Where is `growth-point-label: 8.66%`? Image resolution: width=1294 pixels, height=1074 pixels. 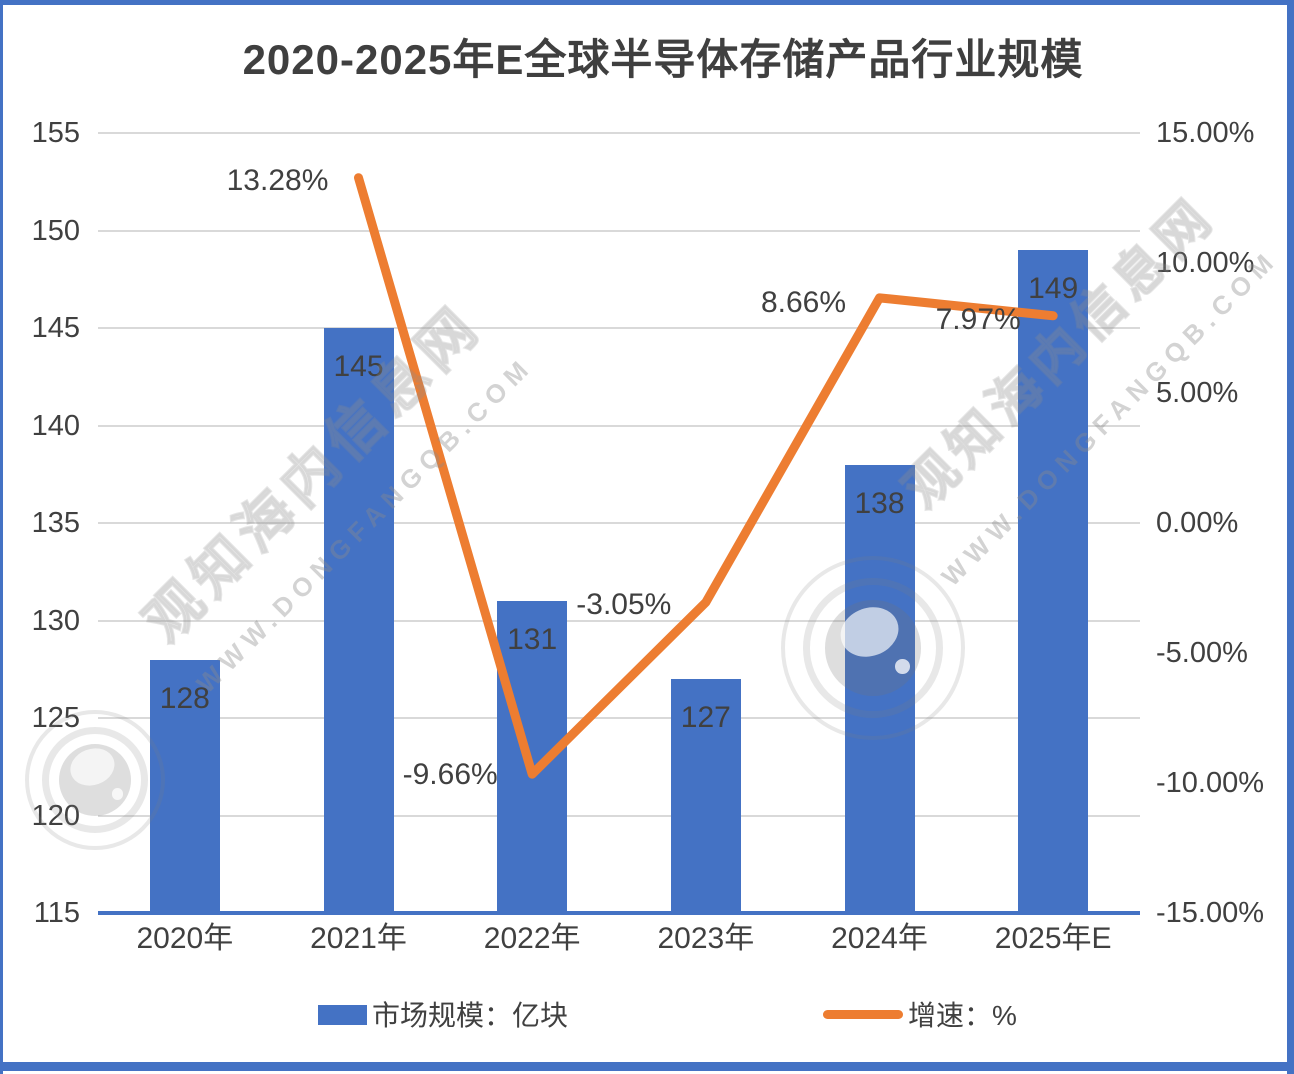
growth-point-label: 8.66% is located at coordinates (803, 302).